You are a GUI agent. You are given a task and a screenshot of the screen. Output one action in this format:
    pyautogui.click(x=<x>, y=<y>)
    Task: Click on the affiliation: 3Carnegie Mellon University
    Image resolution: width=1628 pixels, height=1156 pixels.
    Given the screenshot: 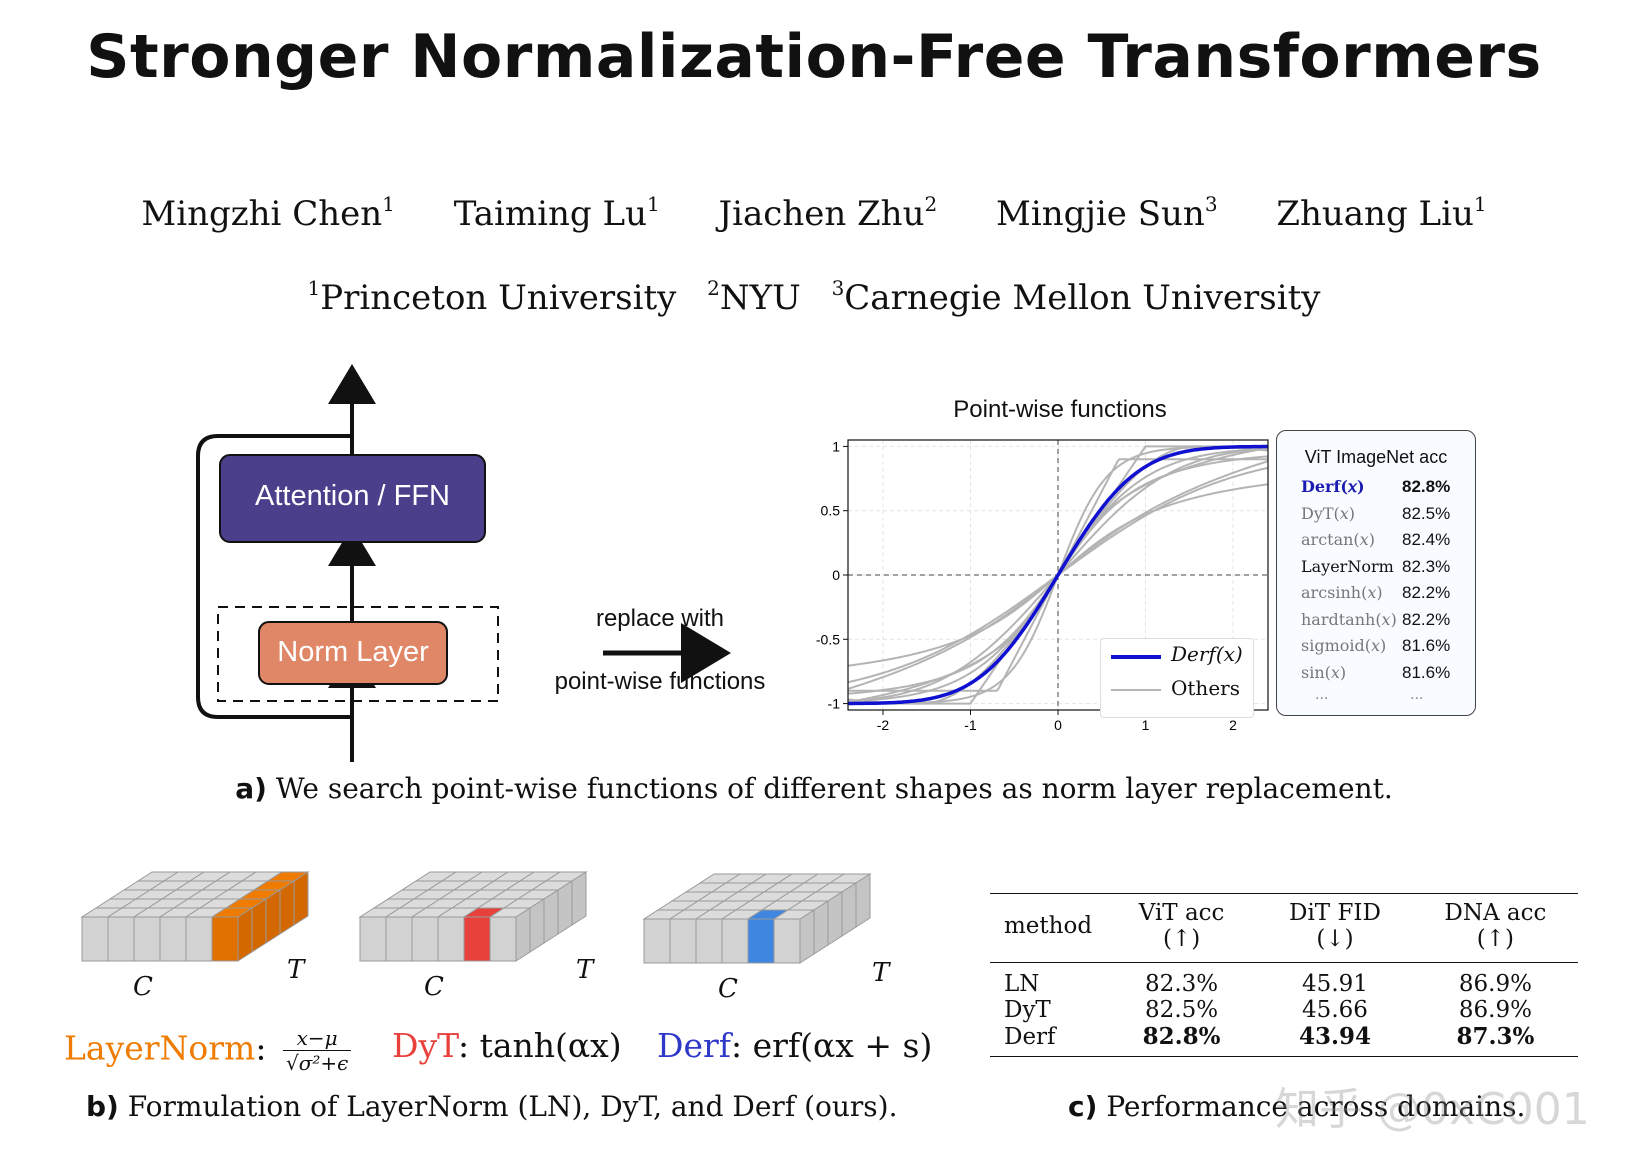 What is the action you would take?
    pyautogui.click(x=1076, y=297)
    